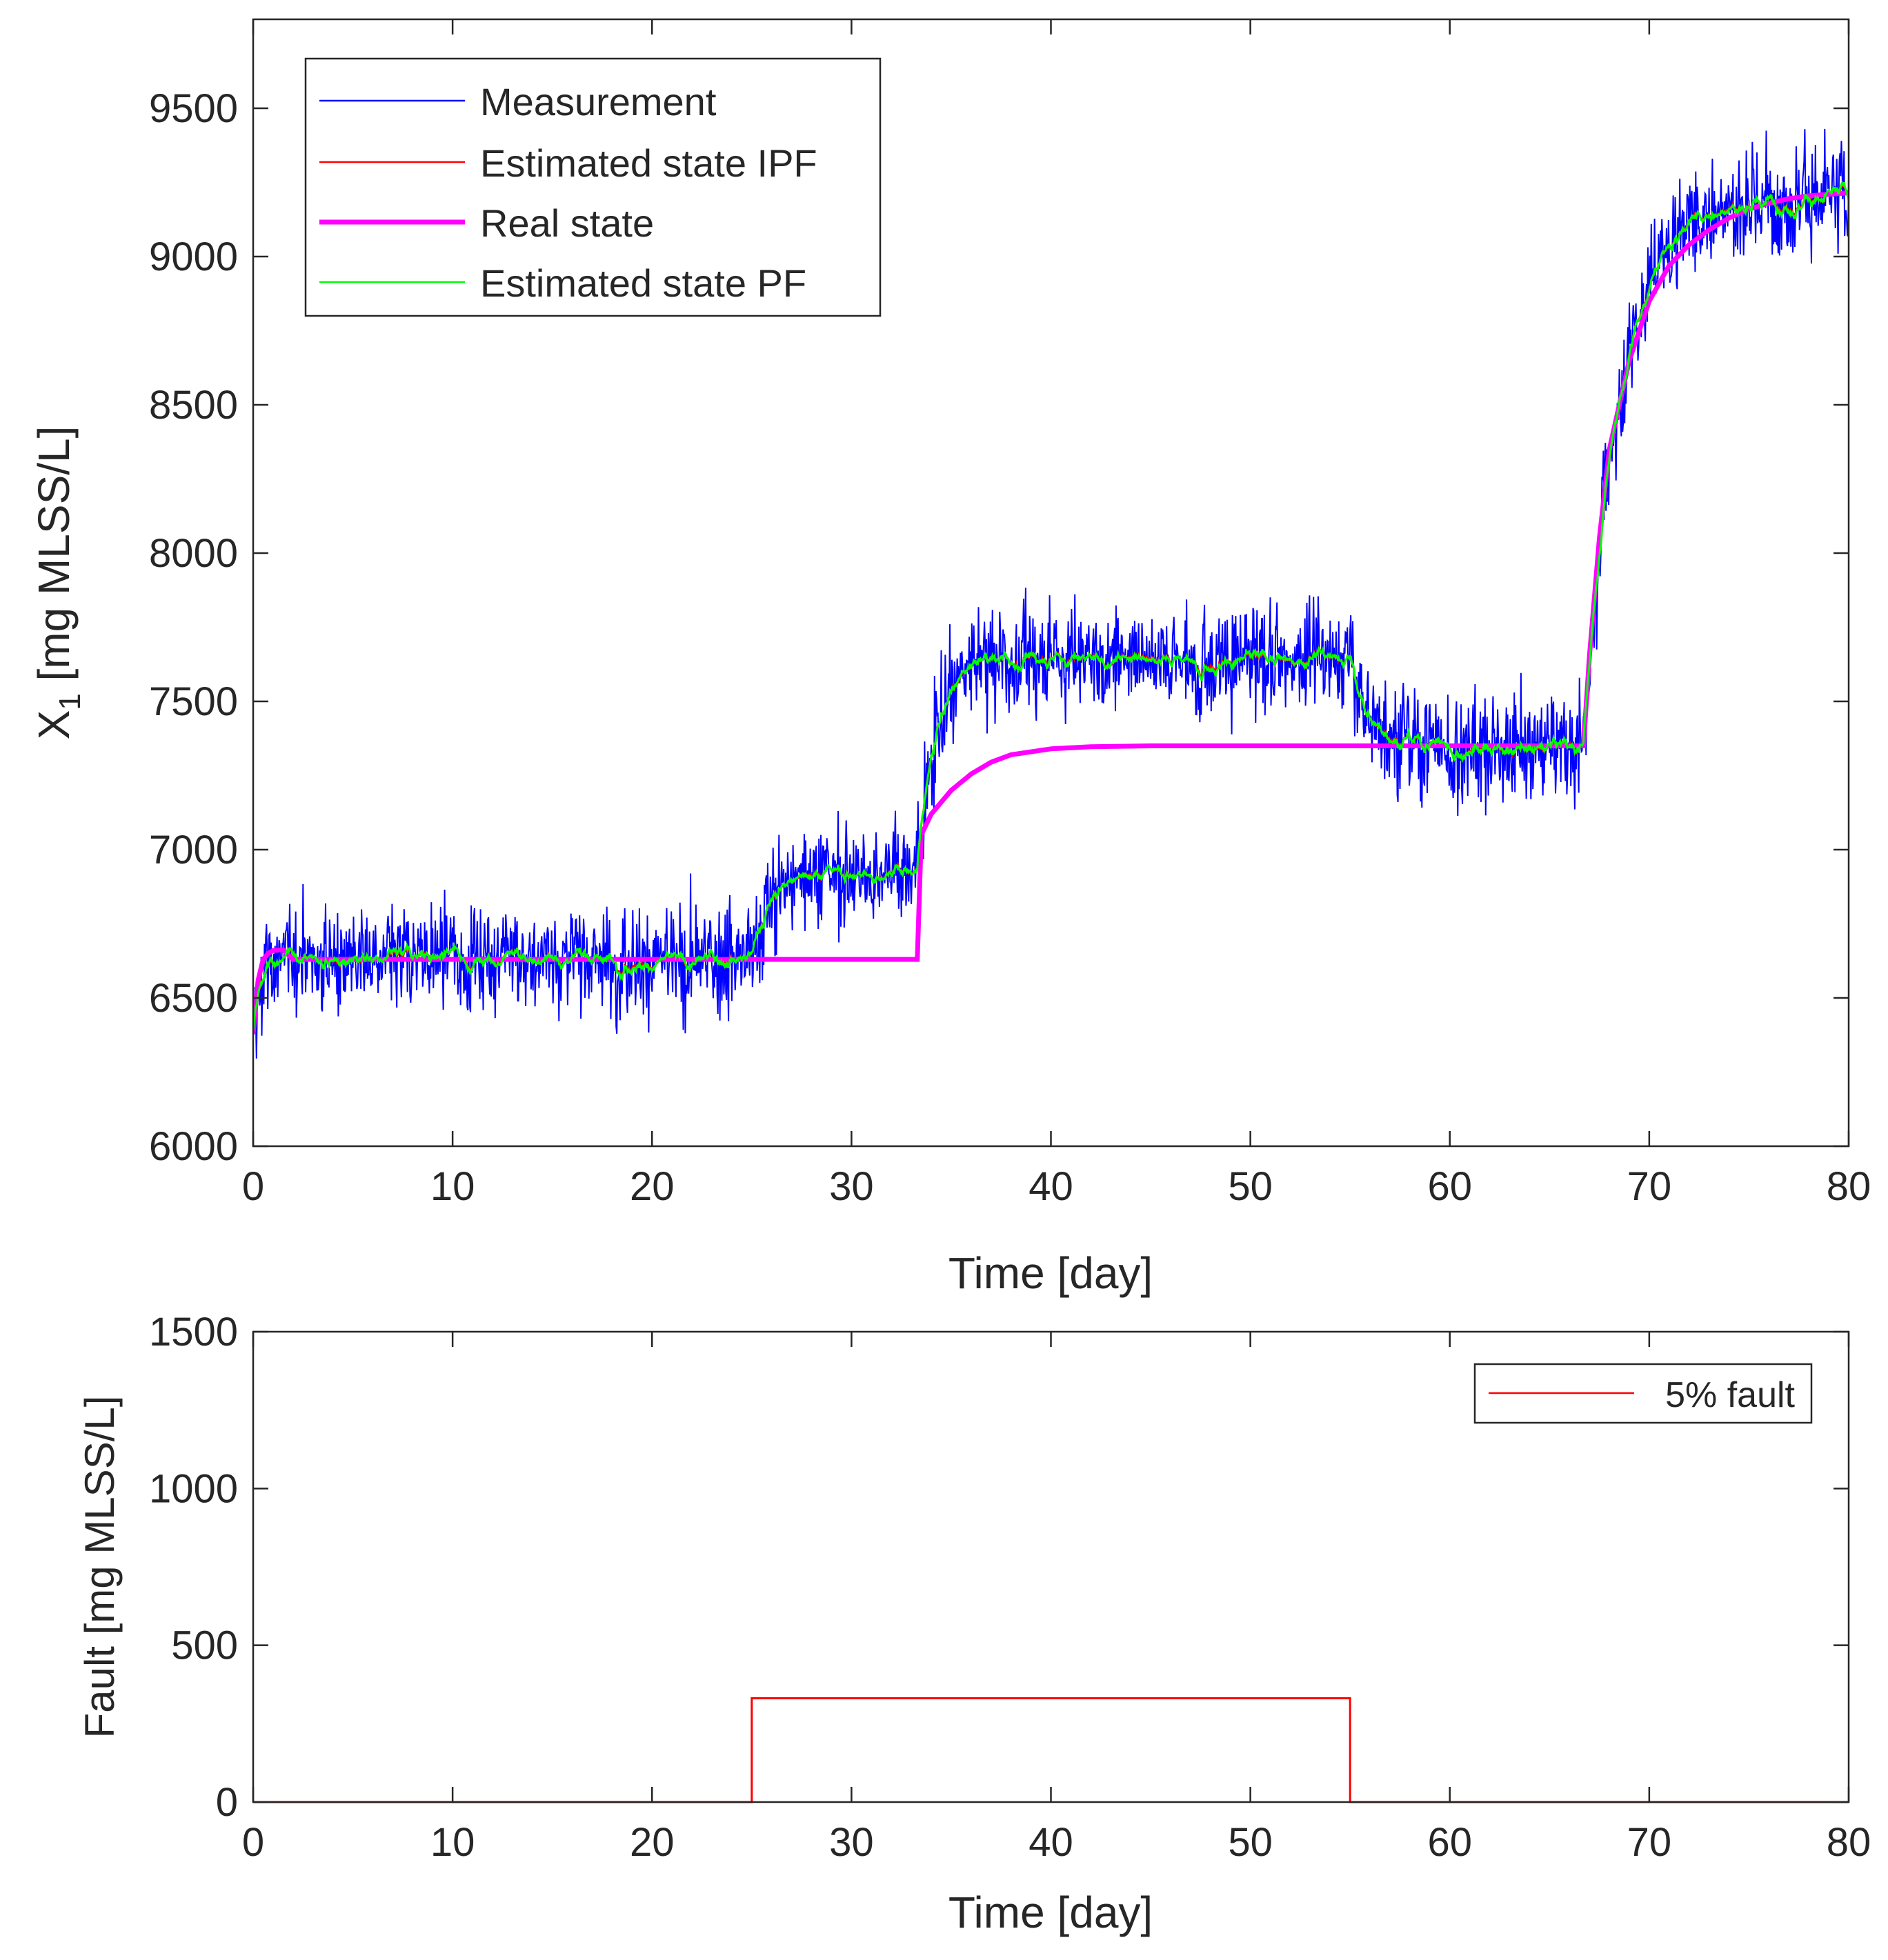 The width and height of the screenshot is (1888, 1960). What do you see at coordinates (453, 1843) in the screenshot?
I see `bottom-x-tick-label: 10` at bounding box center [453, 1843].